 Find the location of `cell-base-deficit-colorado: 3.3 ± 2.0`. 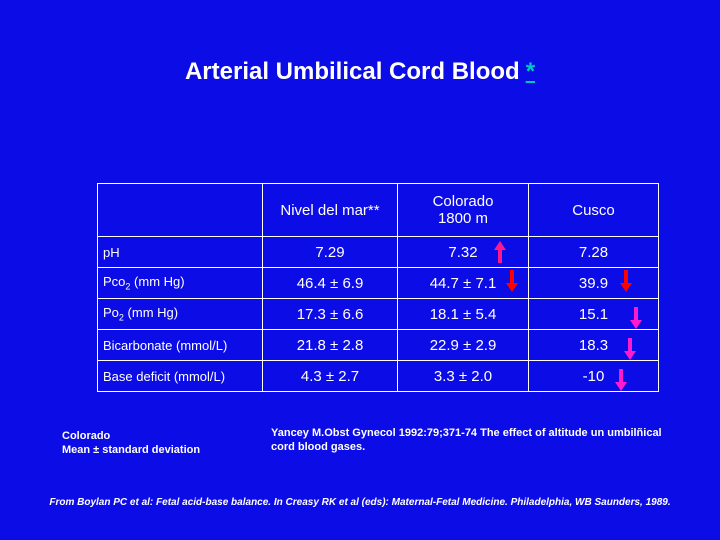

cell-base-deficit-colorado: 3.3 ± 2.0 is located at coordinates (463, 376).